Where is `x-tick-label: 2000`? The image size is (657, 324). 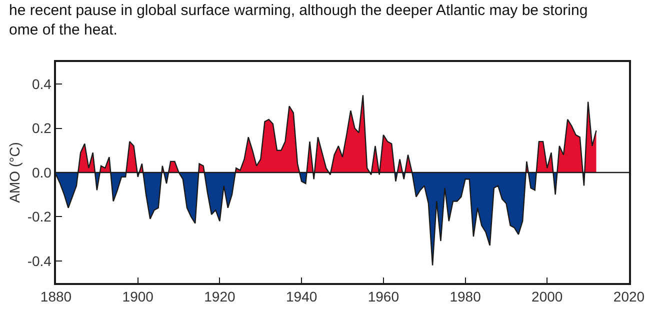 x-tick-label: 2000 is located at coordinates (547, 296).